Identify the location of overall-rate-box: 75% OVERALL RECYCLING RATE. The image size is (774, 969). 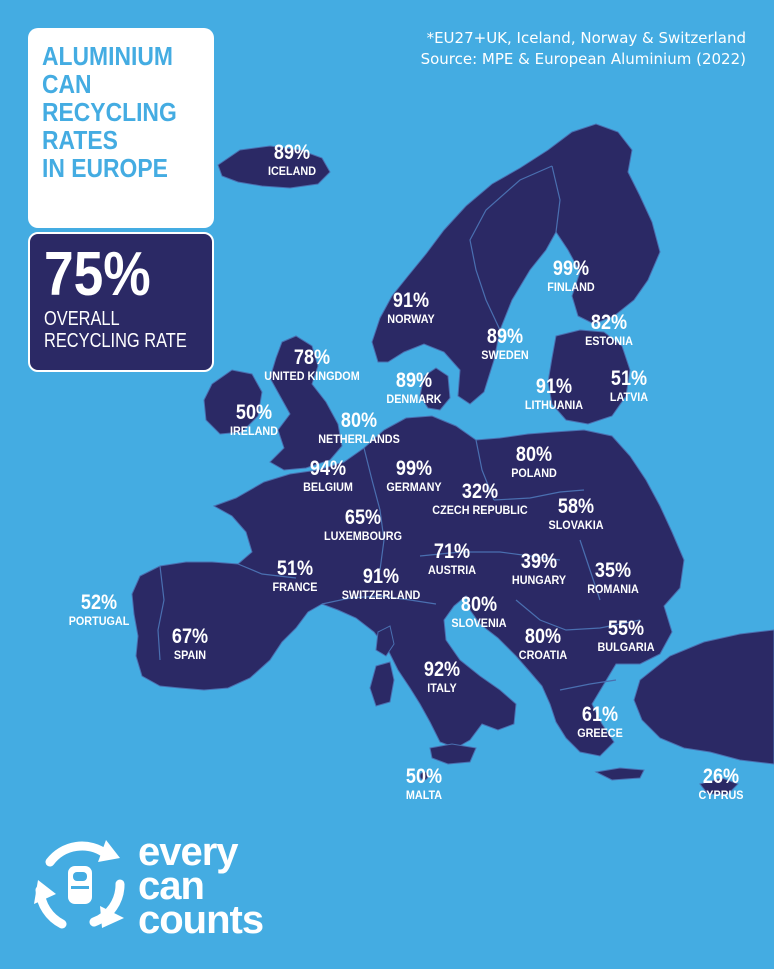
(121, 302).